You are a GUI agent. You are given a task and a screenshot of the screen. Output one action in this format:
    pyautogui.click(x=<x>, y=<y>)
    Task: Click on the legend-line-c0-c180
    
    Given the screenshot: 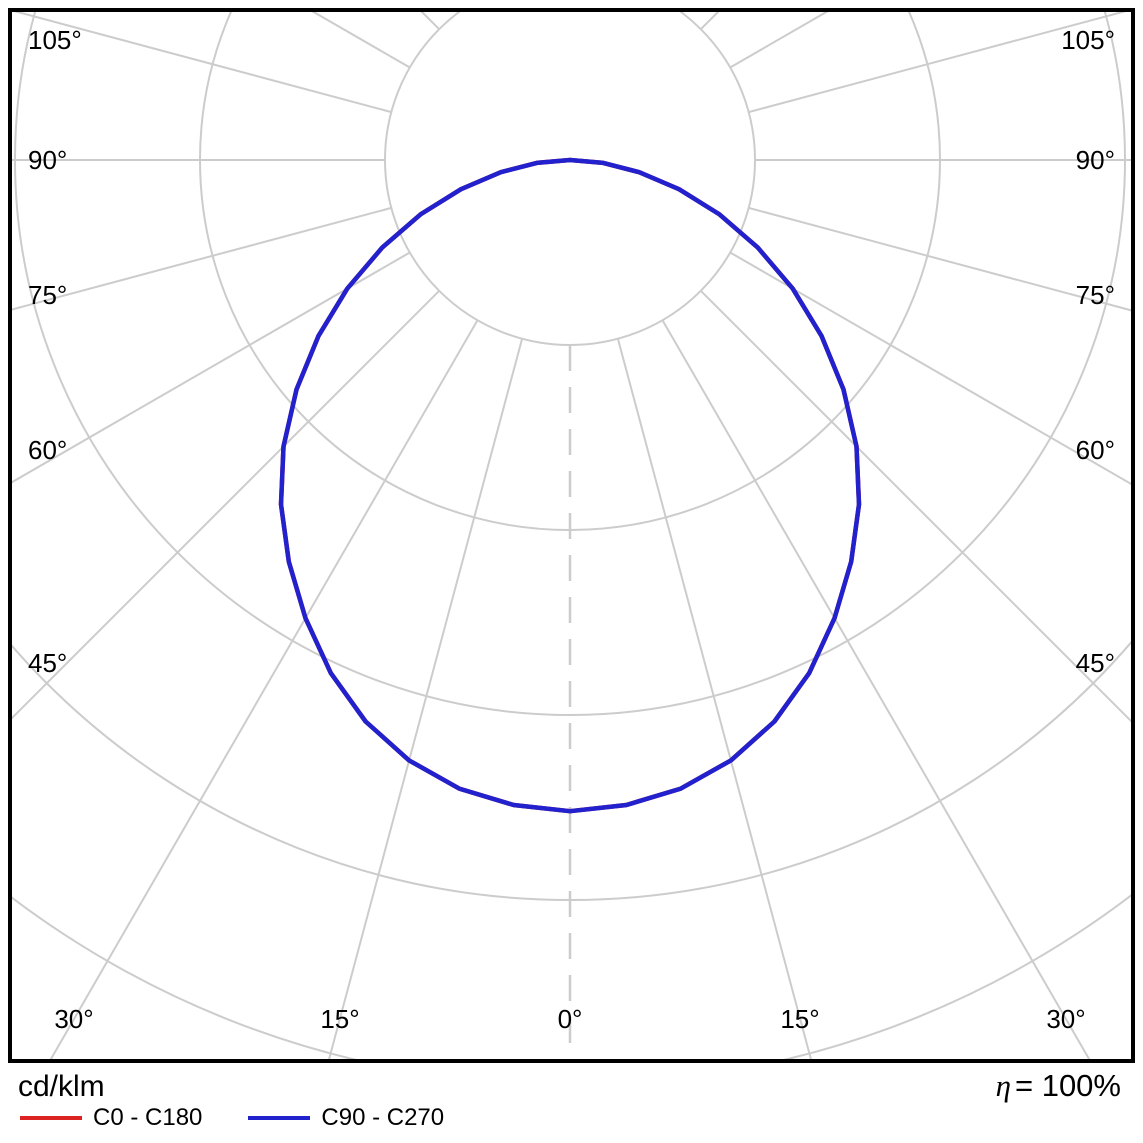 What is the action you would take?
    pyautogui.click(x=51, y=1118)
    